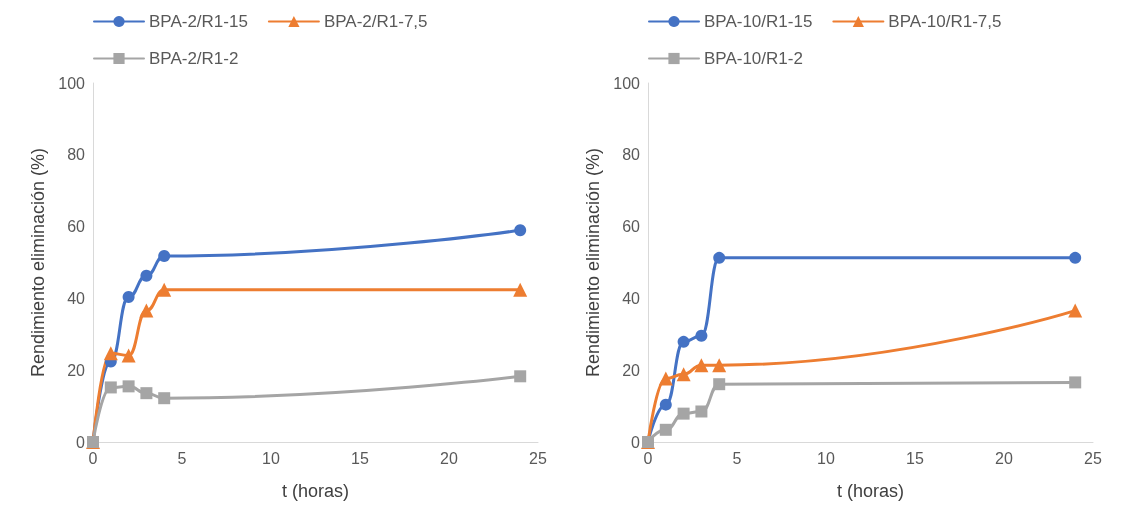 Image resolution: width=1127 pixels, height=520 pixels. I want to click on legend-label: BPA-10/R1-7,5, so click(945, 21).